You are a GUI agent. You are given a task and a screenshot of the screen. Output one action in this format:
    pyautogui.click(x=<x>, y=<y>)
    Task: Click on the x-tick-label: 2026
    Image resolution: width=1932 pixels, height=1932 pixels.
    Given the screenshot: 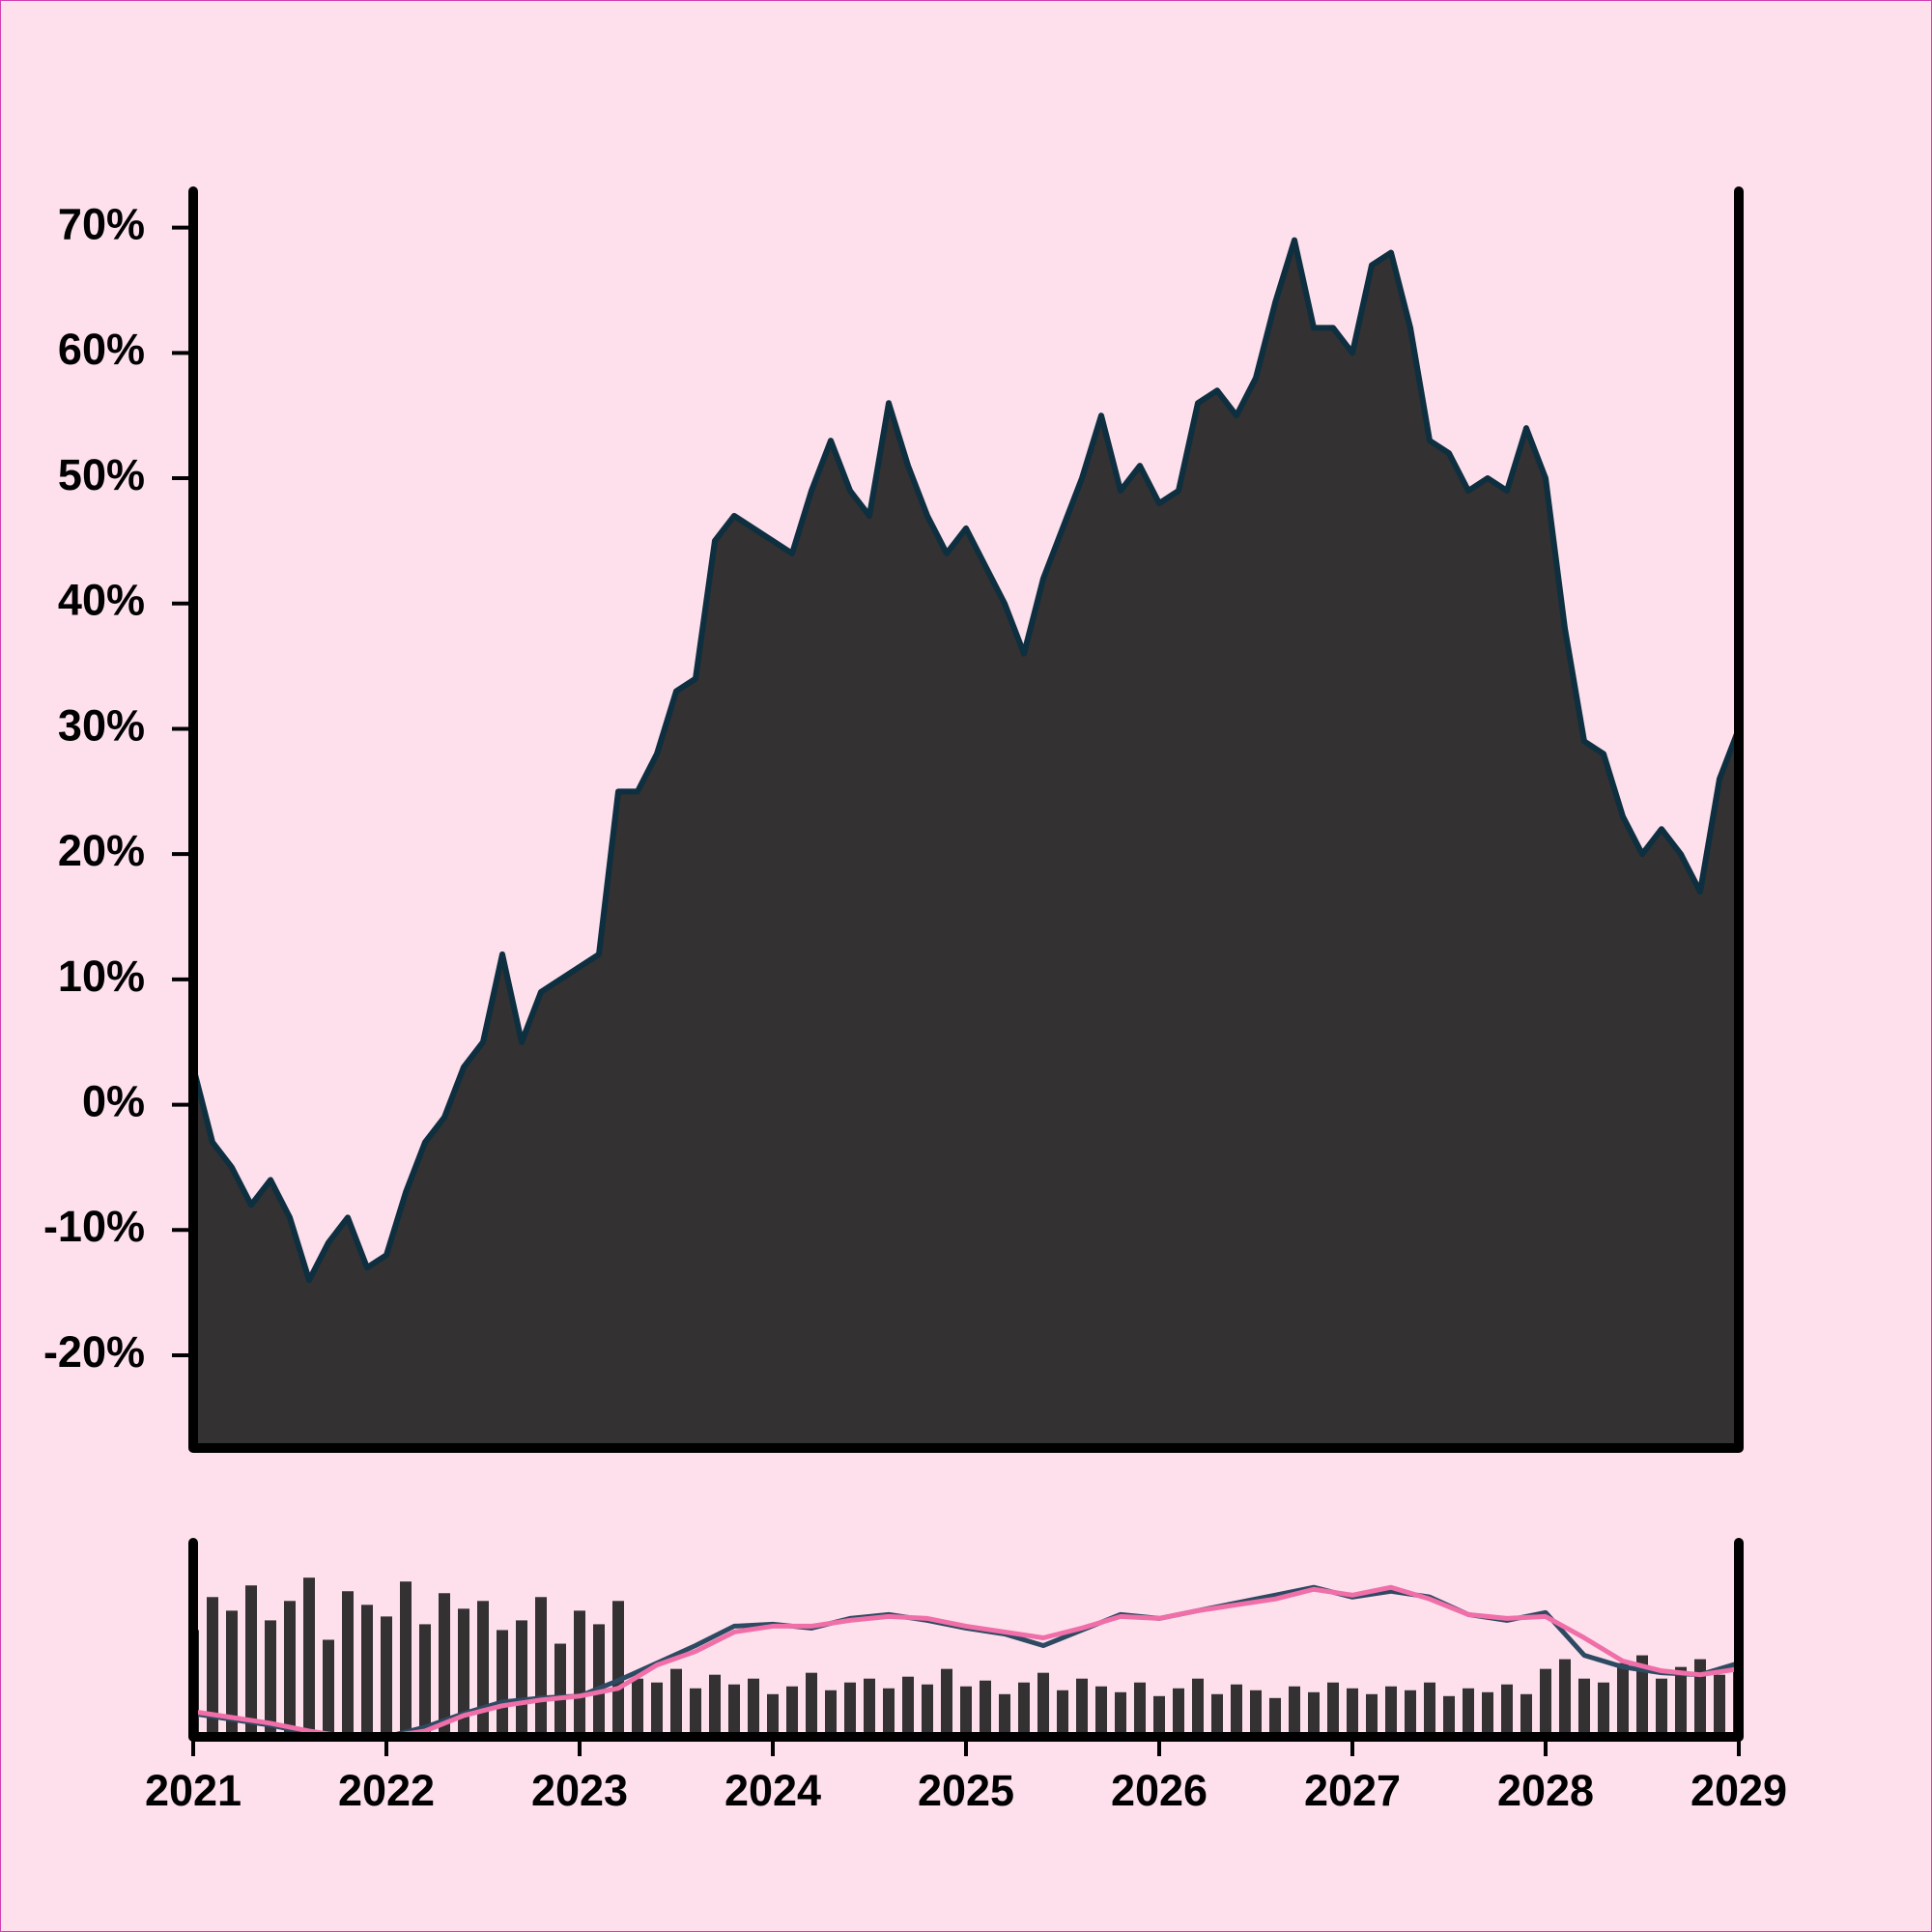 What is the action you would take?
    pyautogui.click(x=1159, y=1790)
    